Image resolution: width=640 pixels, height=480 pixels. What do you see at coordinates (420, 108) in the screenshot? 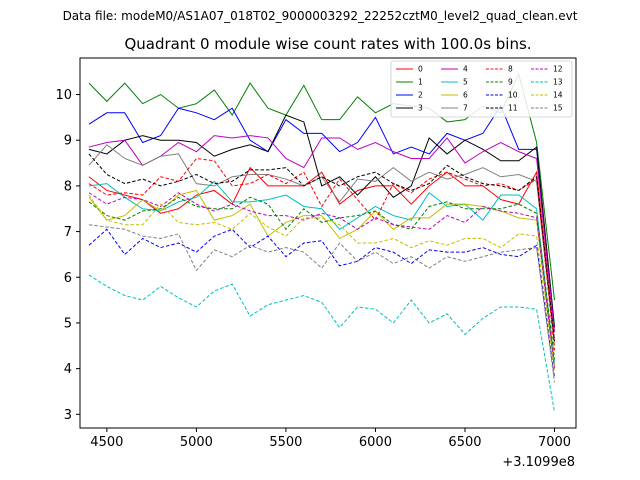
I see `legend-label-3: 3` at bounding box center [420, 108].